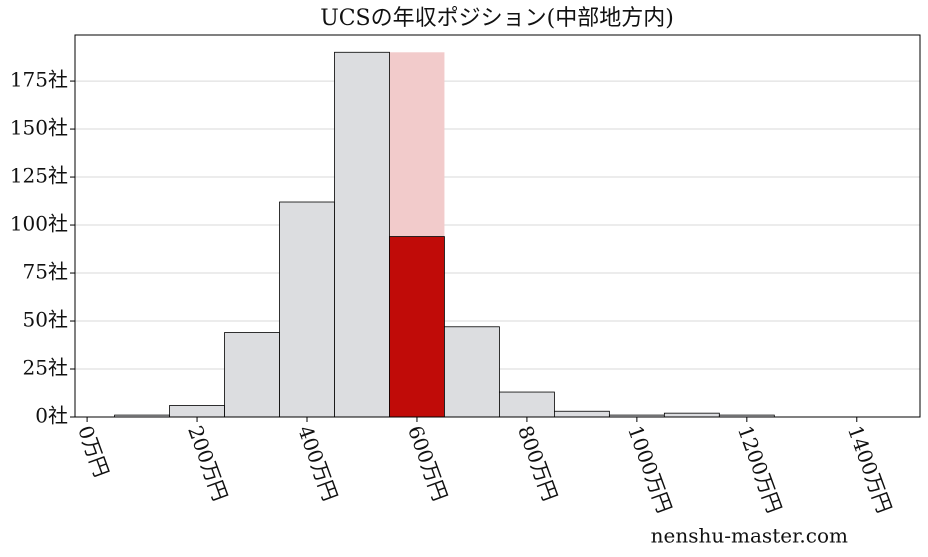 The height and width of the screenshot is (557, 928). I want to click on y-tick-label: 0社, so click(51, 416).